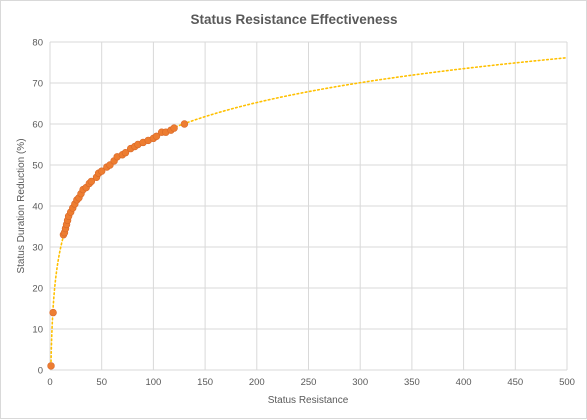 Image resolution: width=587 pixels, height=420 pixels. I want to click on x-tick-label: 350, so click(412, 382).